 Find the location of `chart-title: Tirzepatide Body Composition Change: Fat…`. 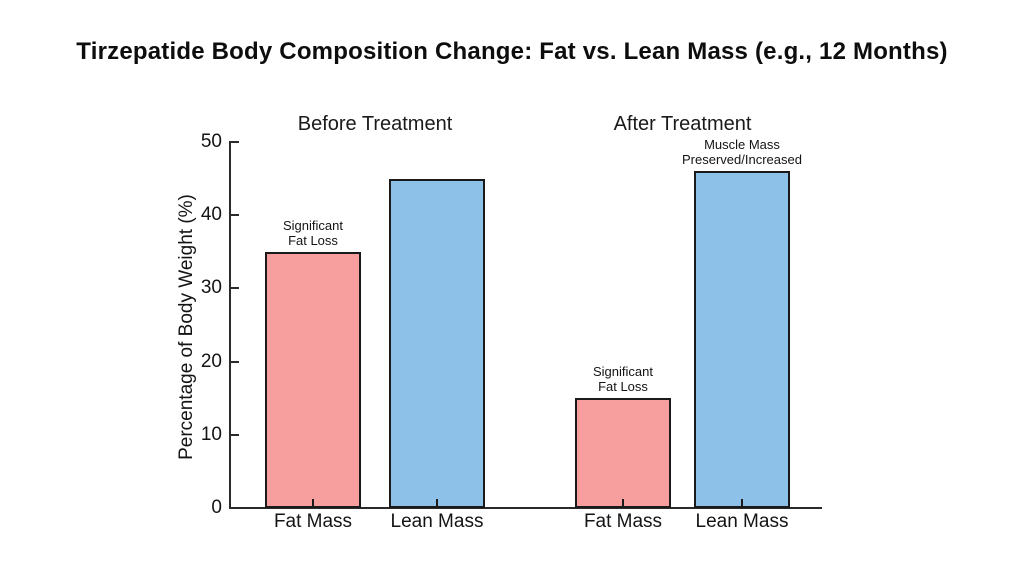

chart-title: Tirzepatide Body Composition Change: Fat… is located at coordinates (512, 51).